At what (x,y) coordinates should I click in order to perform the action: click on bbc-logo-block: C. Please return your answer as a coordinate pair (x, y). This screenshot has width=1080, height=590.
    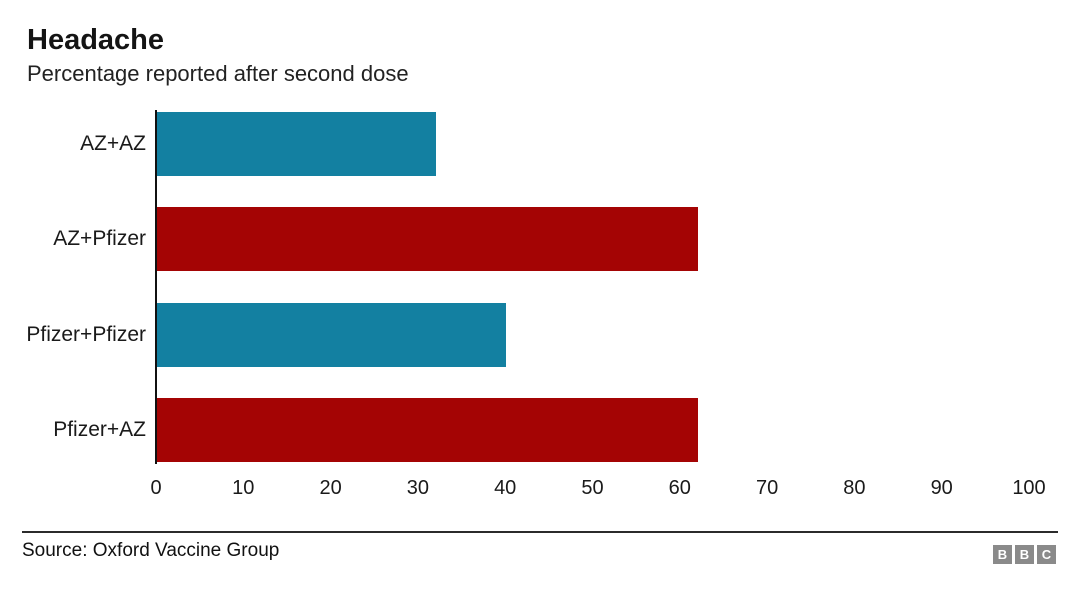
    Looking at the image, I should click on (1046, 554).